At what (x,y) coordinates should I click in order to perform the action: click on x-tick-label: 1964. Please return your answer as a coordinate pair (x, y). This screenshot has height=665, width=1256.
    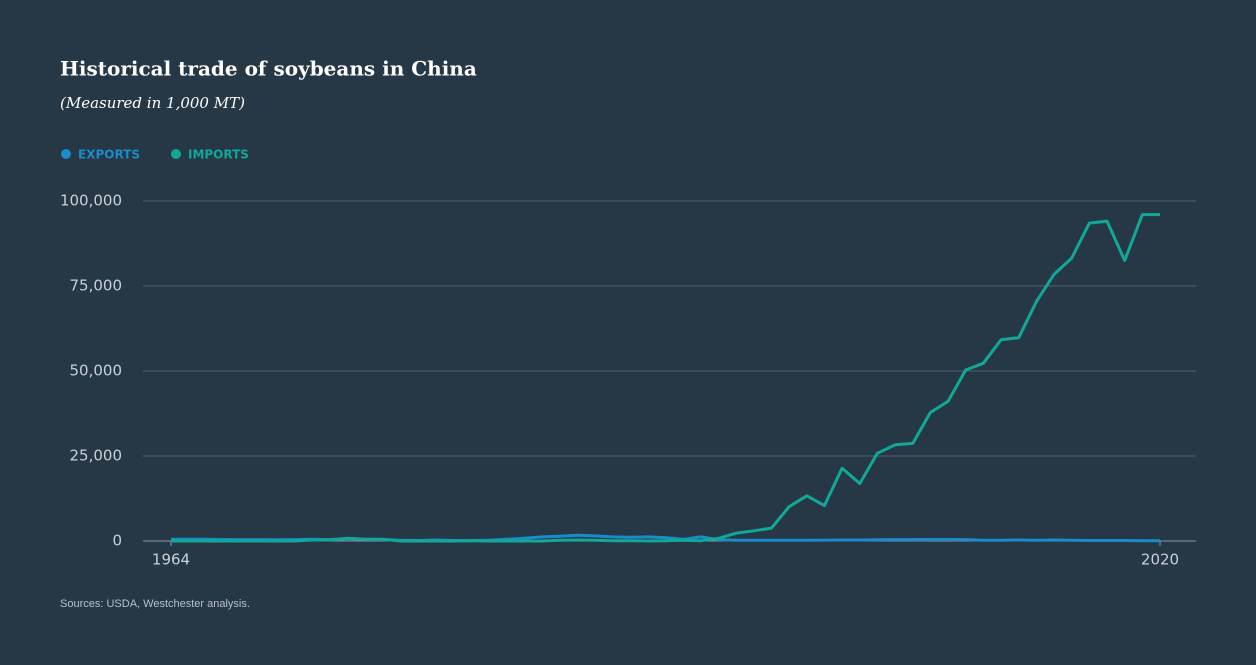
    Looking at the image, I should click on (171, 560).